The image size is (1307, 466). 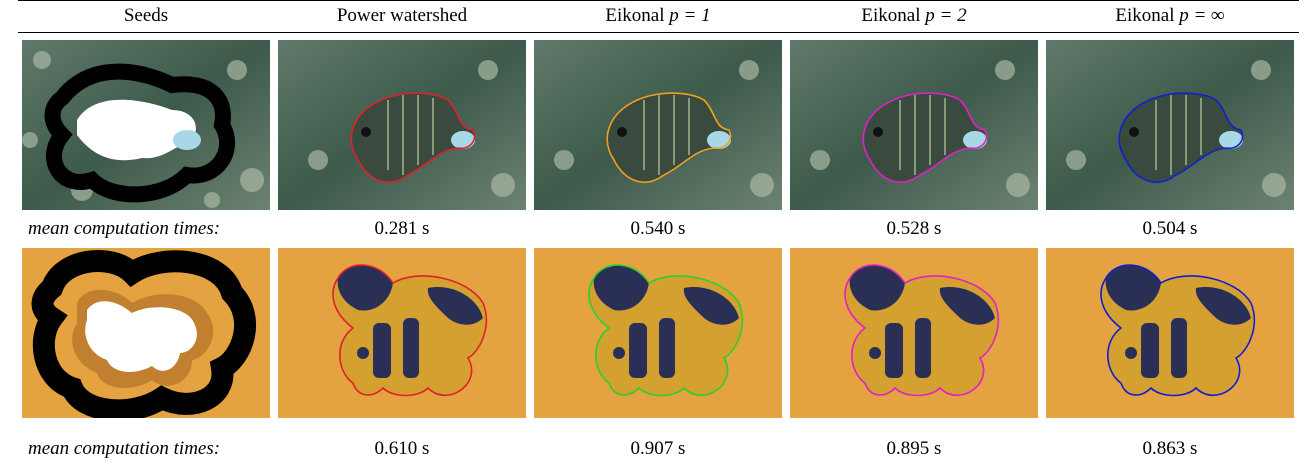 I want to click on row2-eikonal-p1-image, so click(x=658, y=333).